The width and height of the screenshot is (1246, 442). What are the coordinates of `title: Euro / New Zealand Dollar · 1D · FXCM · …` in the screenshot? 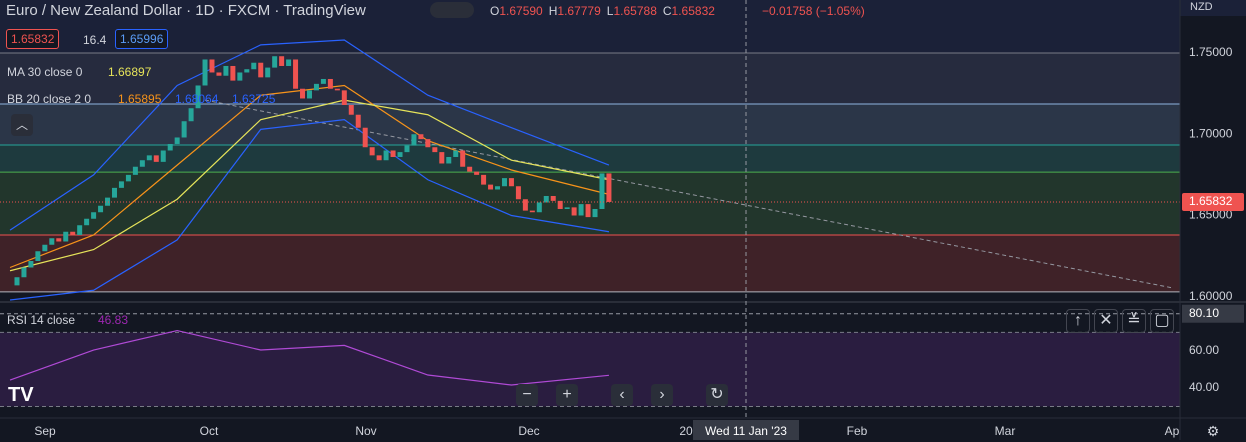 It's located at (186, 10).